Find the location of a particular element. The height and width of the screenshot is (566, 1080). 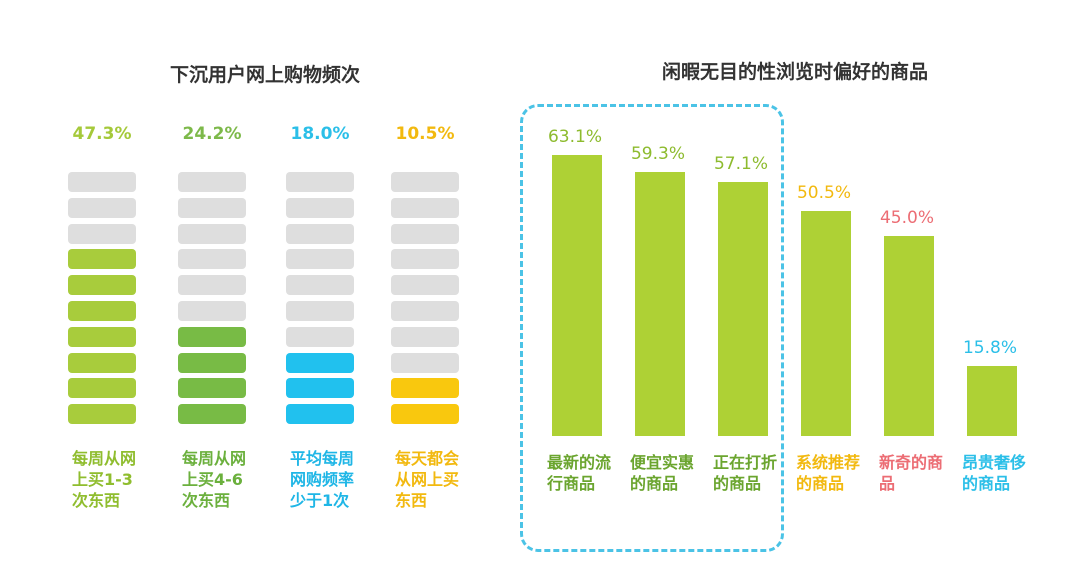

bar-value-label: 57.1% is located at coordinates (740, 163).